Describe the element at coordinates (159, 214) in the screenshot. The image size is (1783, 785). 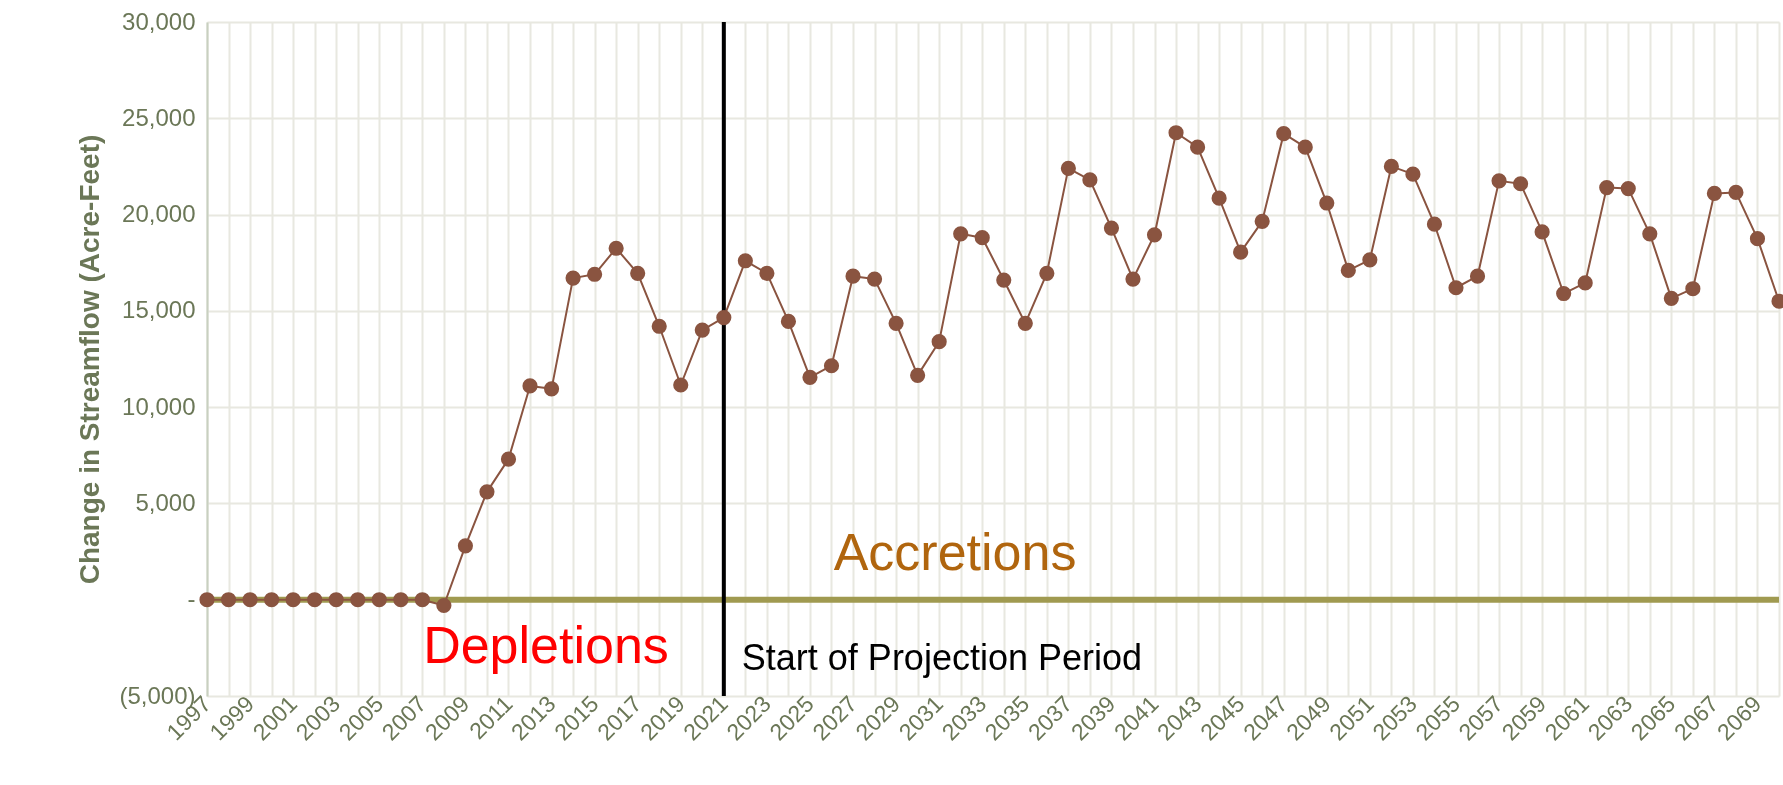
I see `y-tick-label: 20,000` at that location.